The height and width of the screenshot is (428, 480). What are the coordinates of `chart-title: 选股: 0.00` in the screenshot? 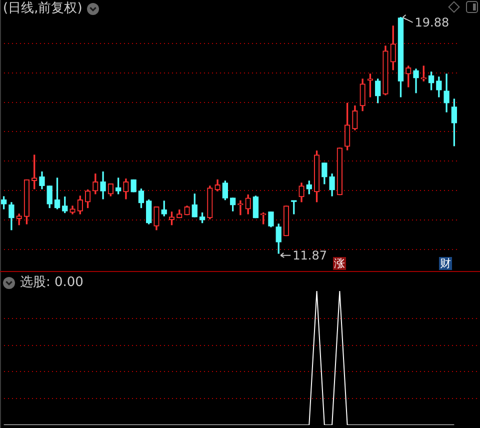 It's located at (52, 282).